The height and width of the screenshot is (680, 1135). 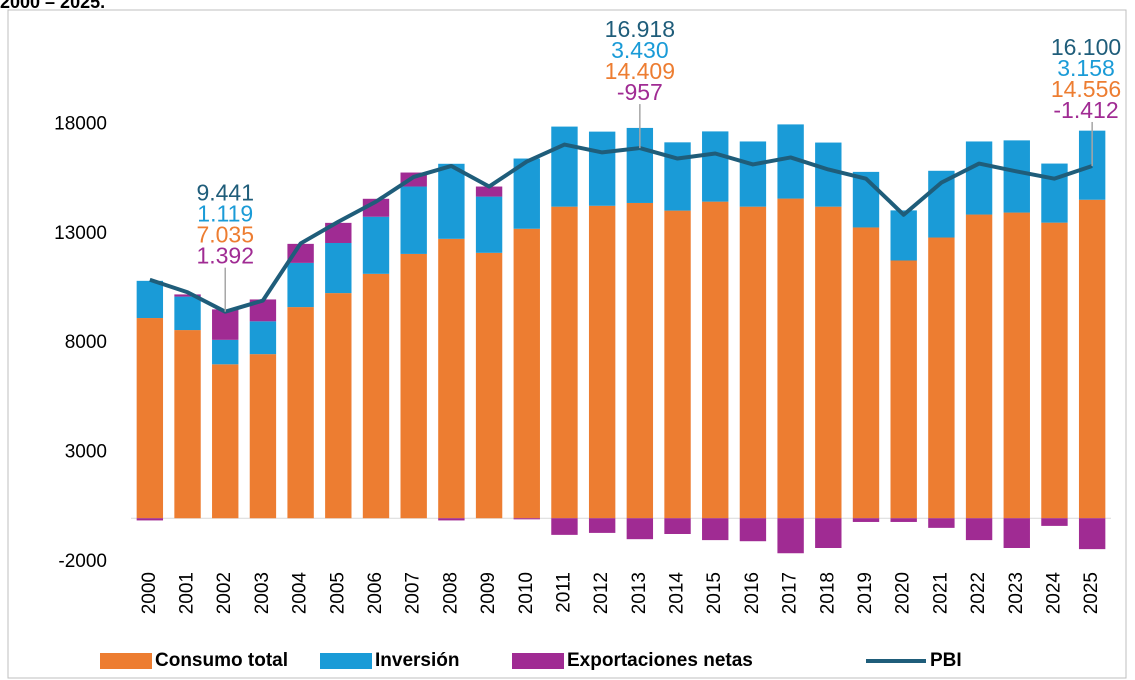 I want to click on legend-label: Inversión, so click(x=417, y=660).